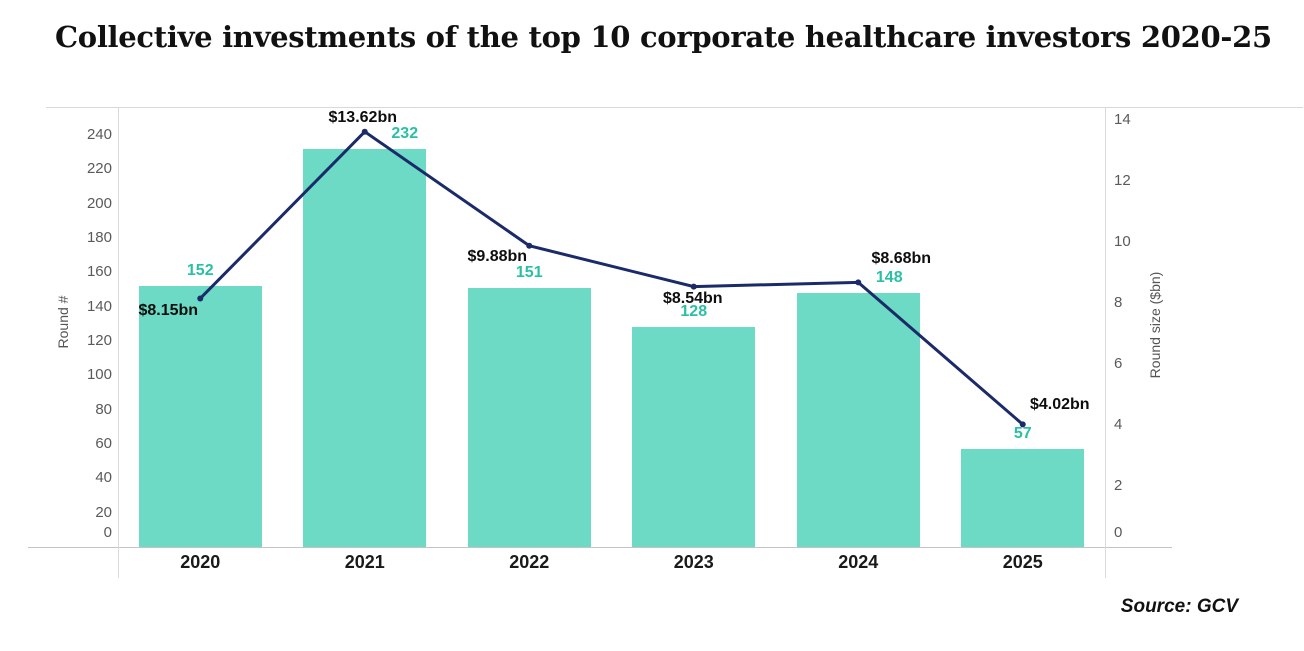 Image resolution: width=1304 pixels, height=651 pixels. Describe the element at coordinates (1179, 606) in the screenshot. I see `source-note: Source: GCV` at that location.